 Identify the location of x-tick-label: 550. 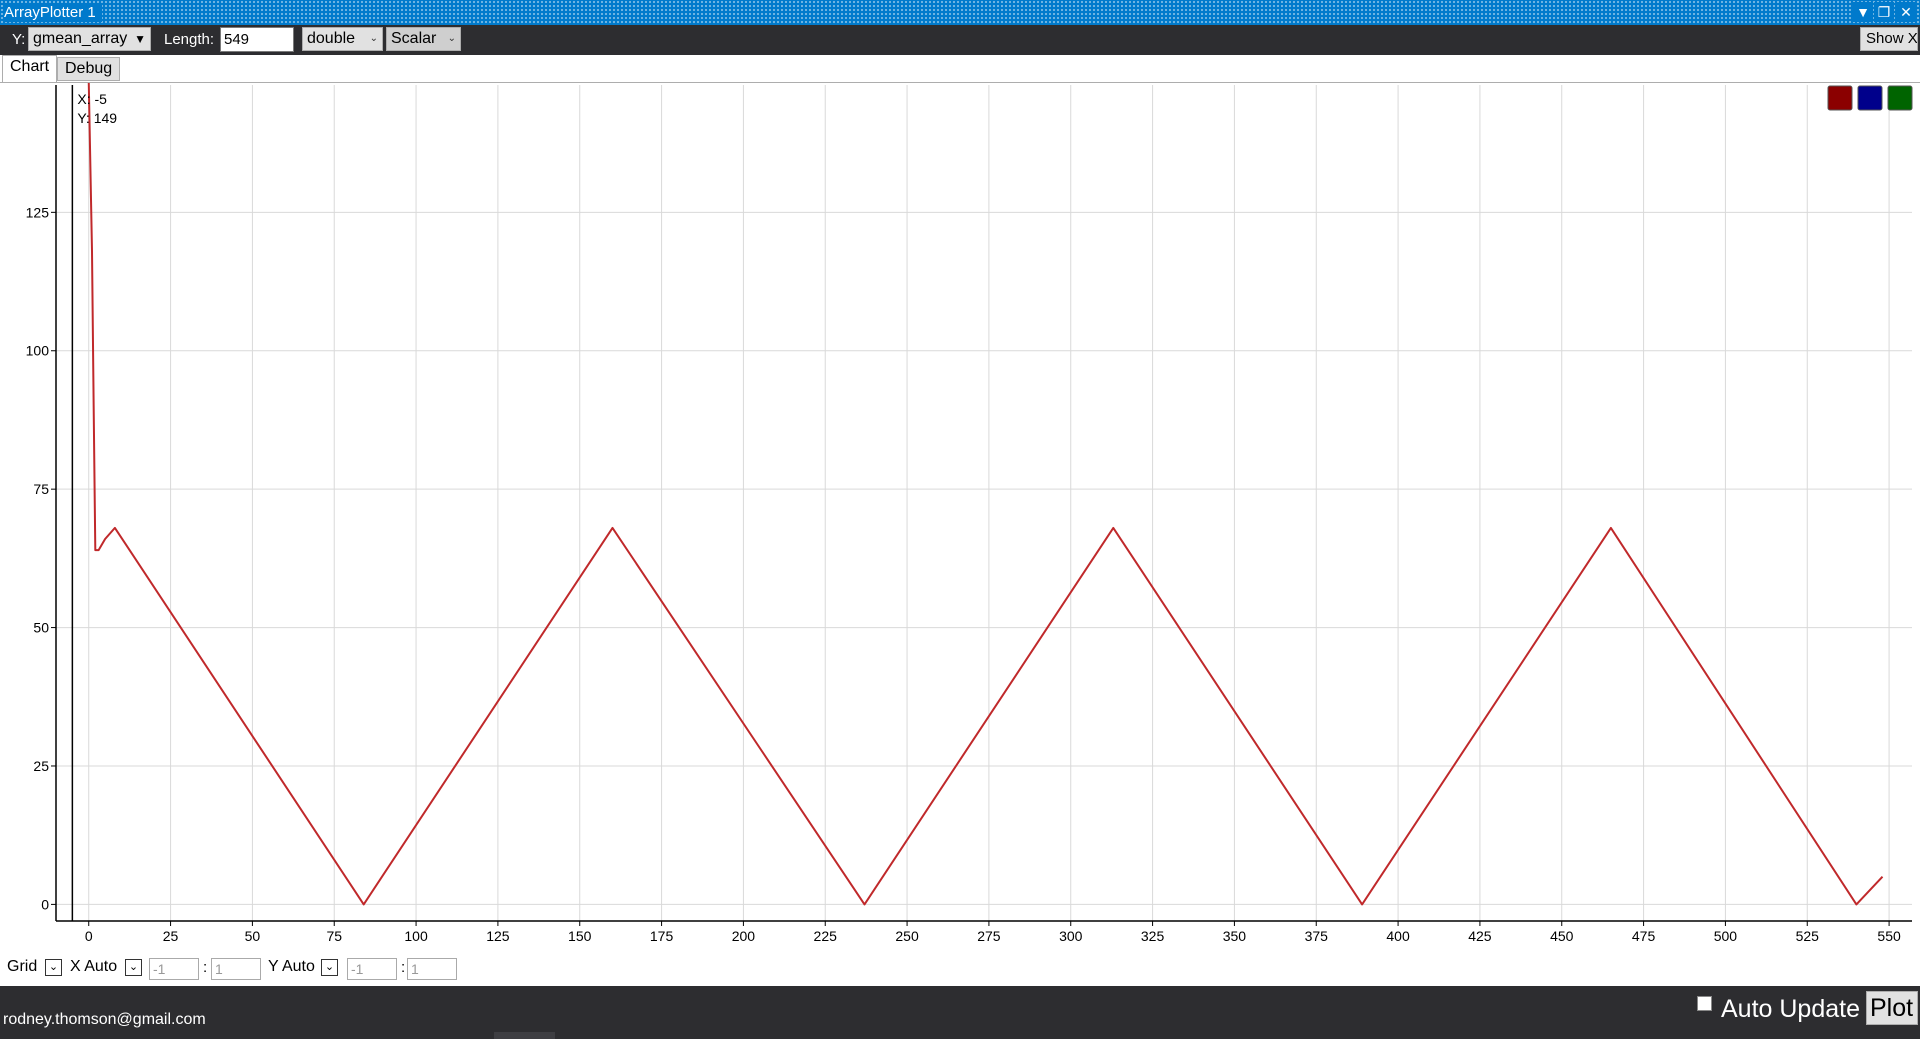
(1889, 936).